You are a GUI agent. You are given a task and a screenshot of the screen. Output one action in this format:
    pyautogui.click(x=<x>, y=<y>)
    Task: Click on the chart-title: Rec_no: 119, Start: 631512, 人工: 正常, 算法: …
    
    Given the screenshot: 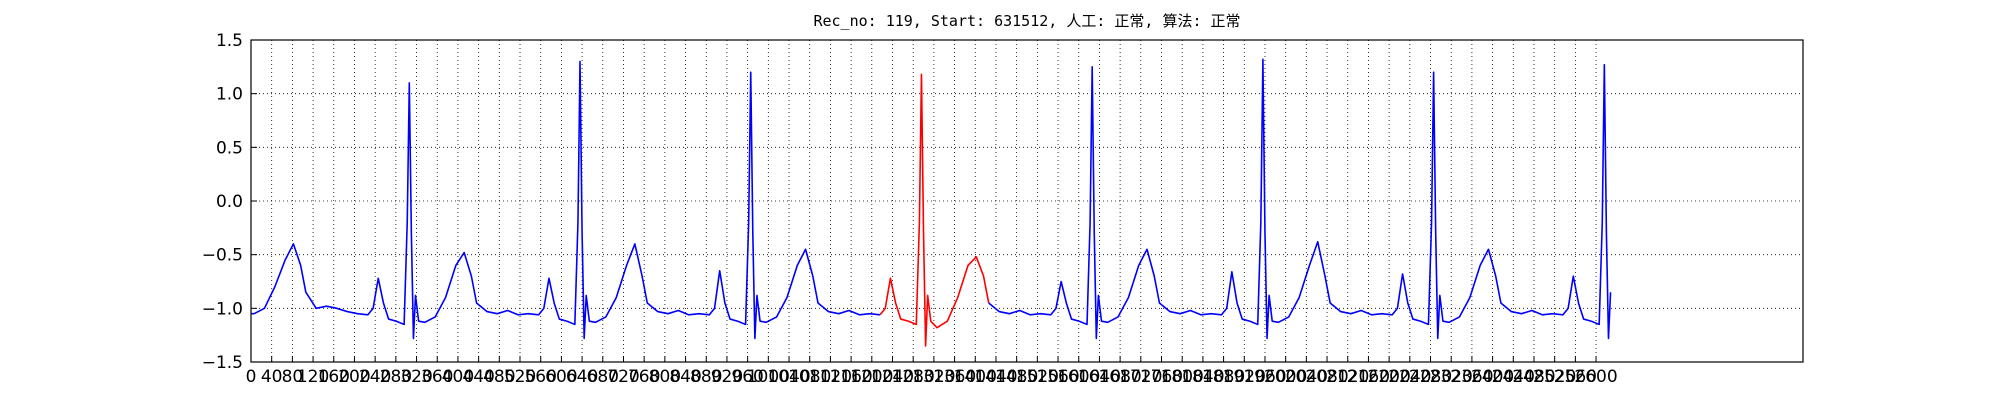 What is the action you would take?
    pyautogui.click(x=1026, y=21)
    